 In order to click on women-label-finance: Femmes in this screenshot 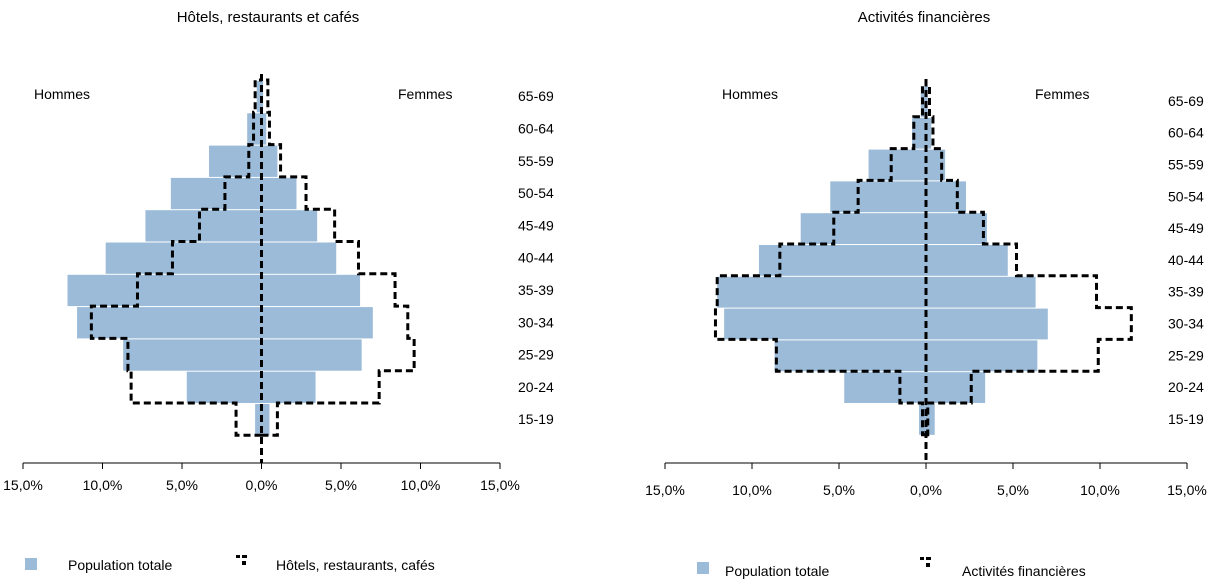, I will do `click(1062, 94)`.